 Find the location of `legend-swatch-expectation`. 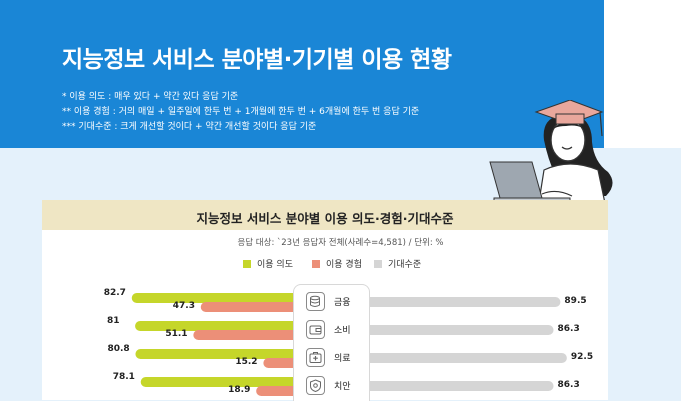

legend-swatch-expectation is located at coordinates (378, 264).